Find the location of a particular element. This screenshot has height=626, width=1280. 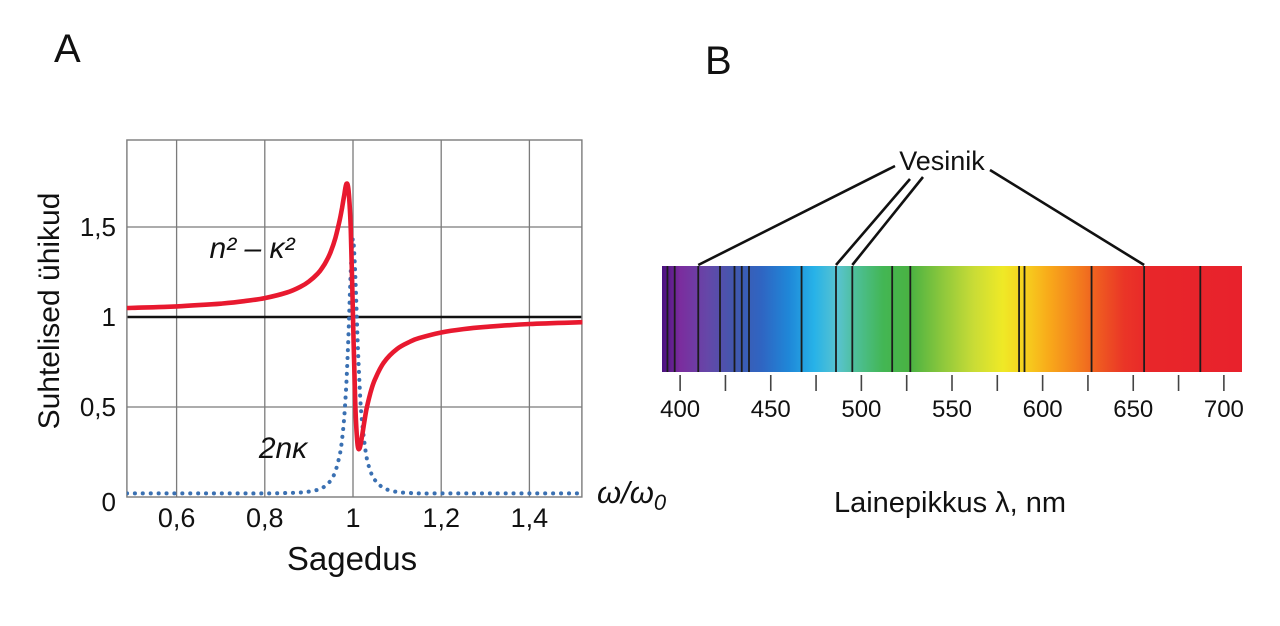

wavelength-axis-title: Lainepikkus λ, nm is located at coordinates (950, 503).